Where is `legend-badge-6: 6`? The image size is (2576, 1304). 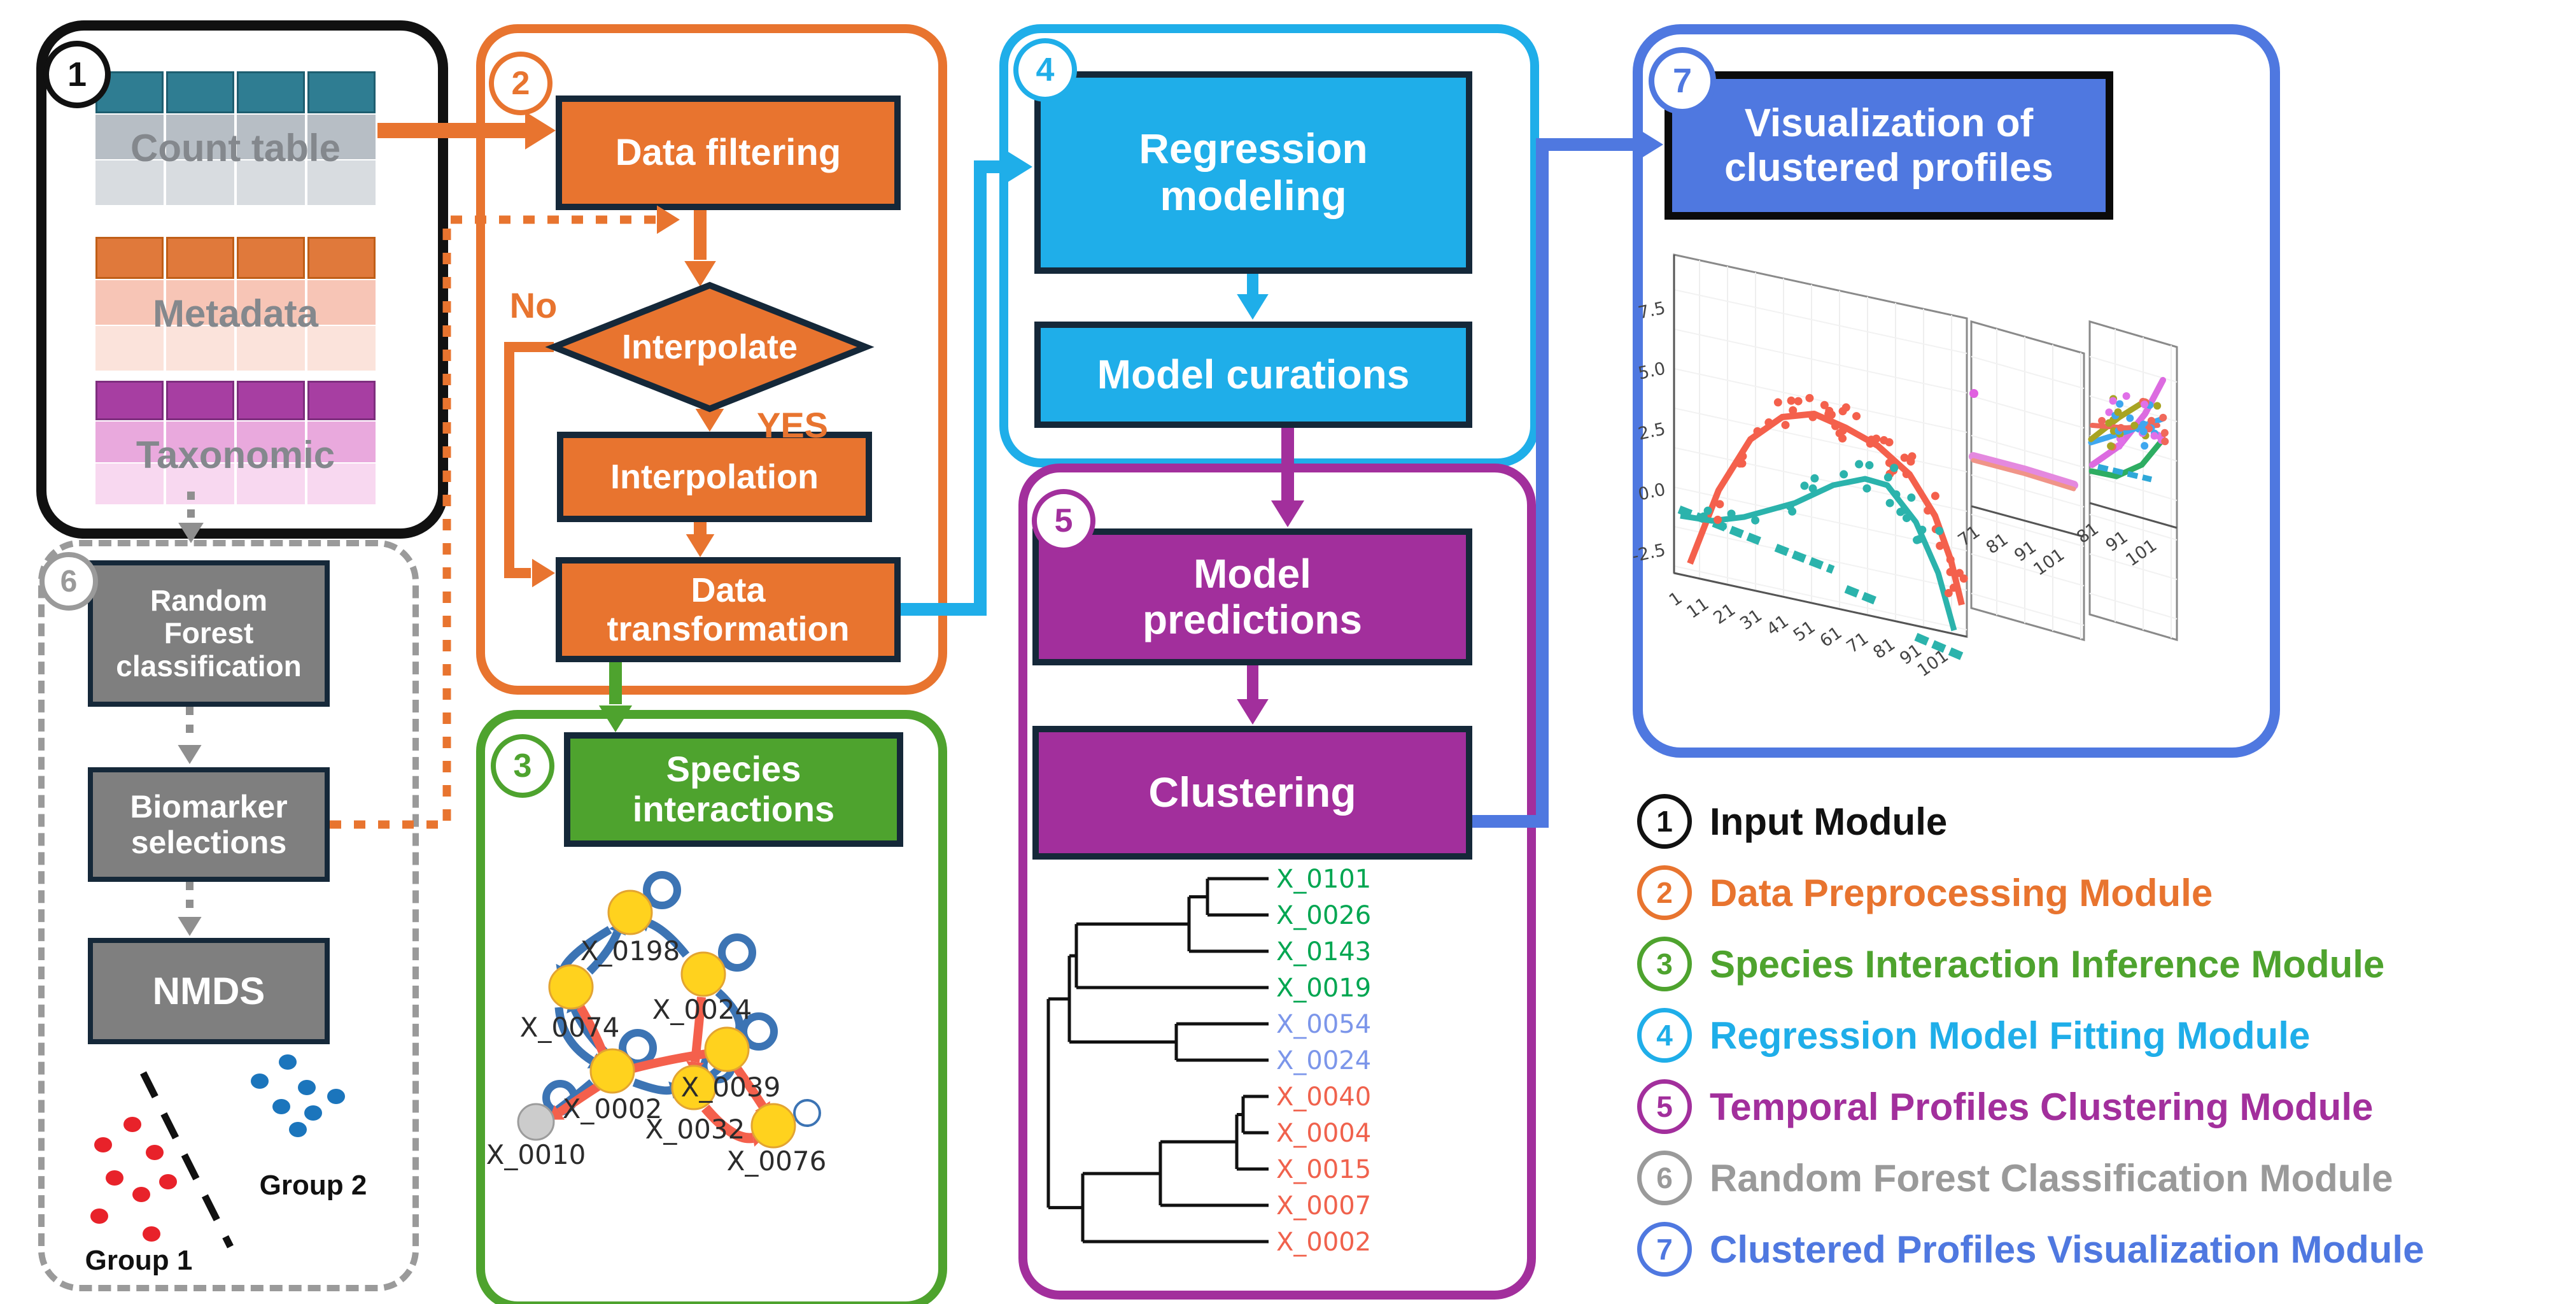
legend-badge-6: 6 is located at coordinates (1664, 1178).